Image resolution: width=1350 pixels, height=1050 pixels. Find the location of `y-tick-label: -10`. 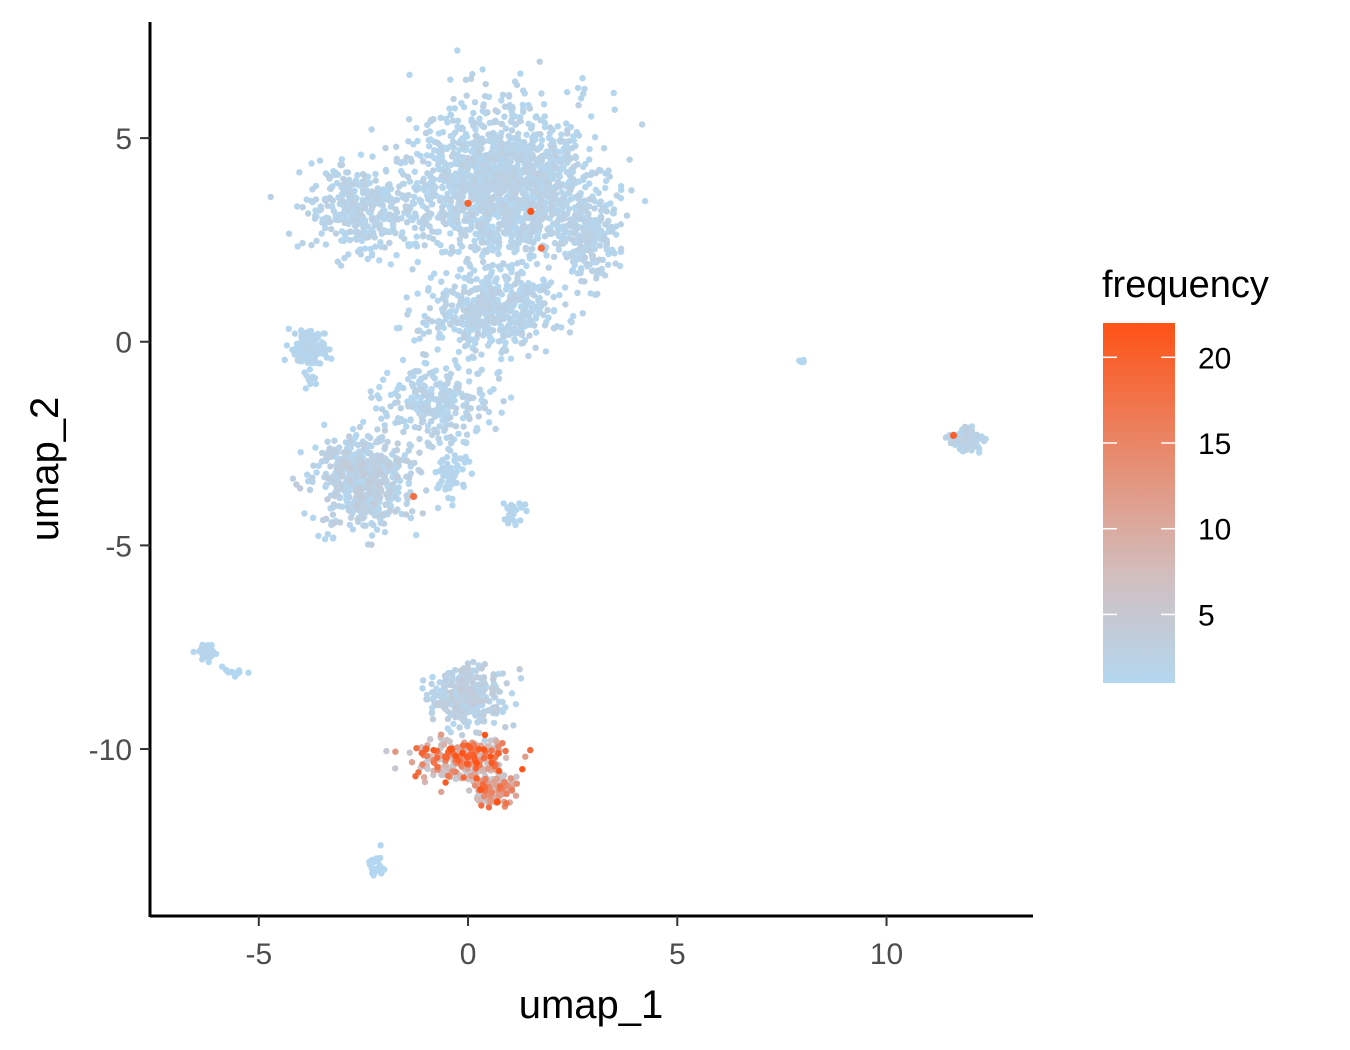

y-tick-label: -10 is located at coordinates (110, 750).